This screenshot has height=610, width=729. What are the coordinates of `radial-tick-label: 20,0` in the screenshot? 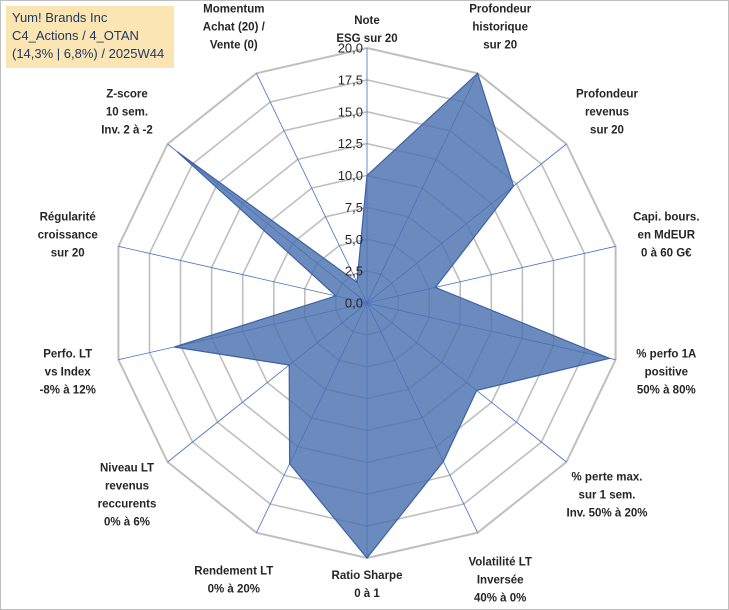 It's located at (350, 48).